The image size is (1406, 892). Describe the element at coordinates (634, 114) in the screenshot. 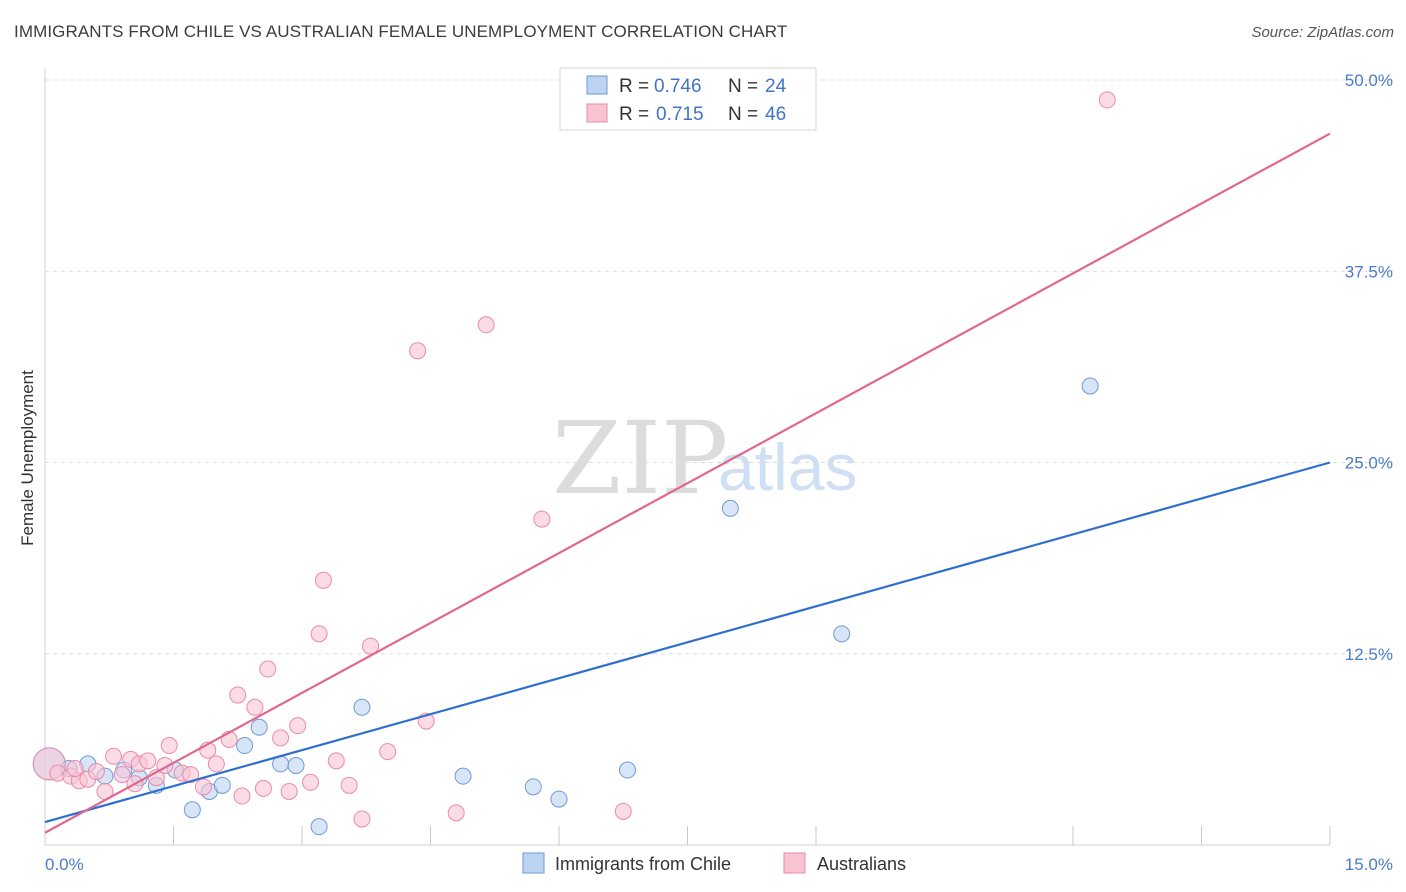

I see `legend-r-label-pink: R =` at that location.